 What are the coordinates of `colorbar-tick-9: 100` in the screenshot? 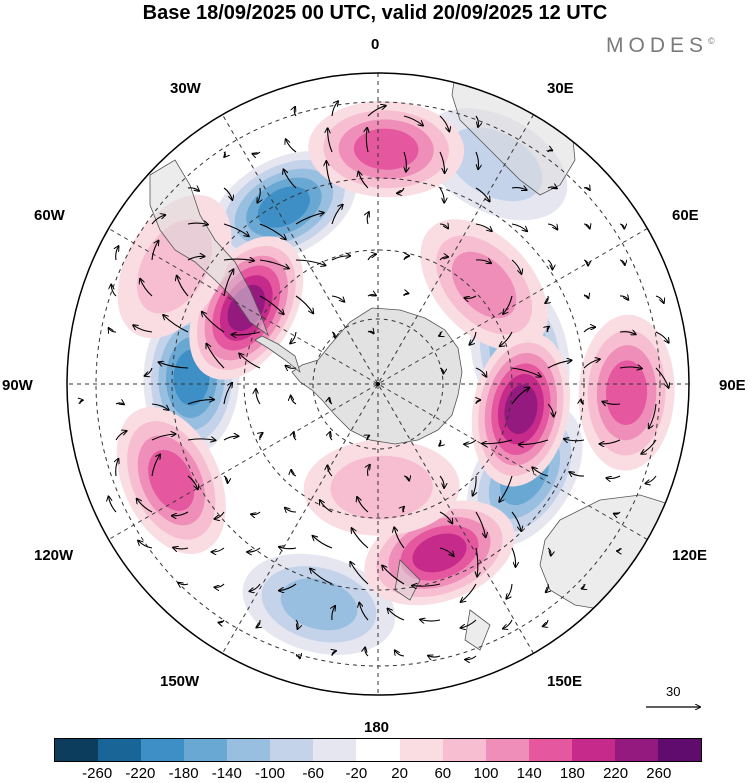 It's located at (486, 773).